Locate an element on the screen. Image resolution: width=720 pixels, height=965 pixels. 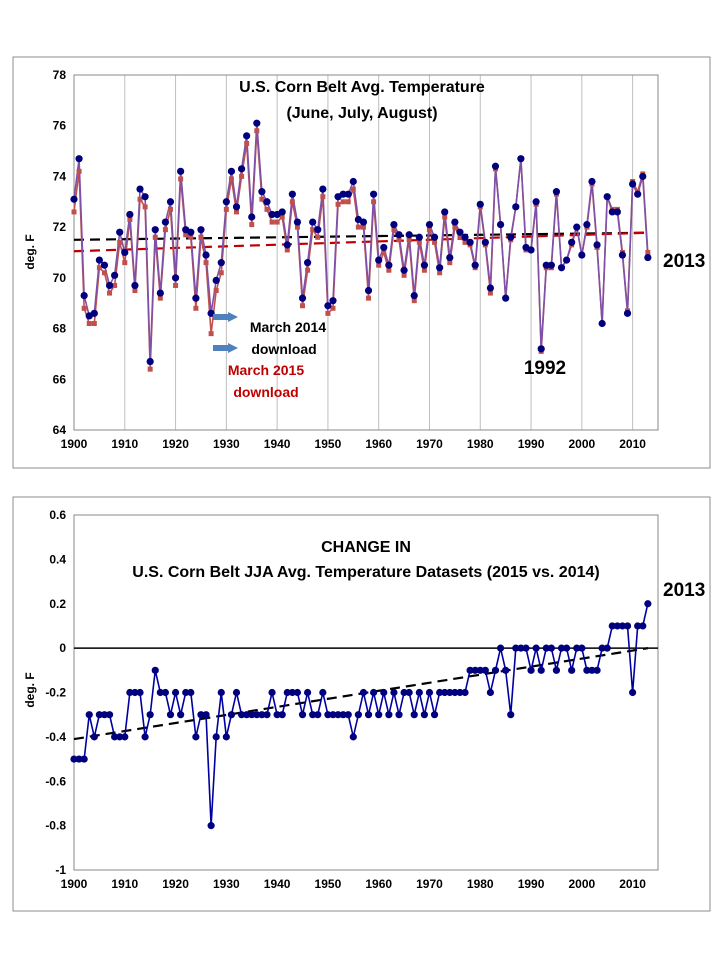
x-tick-label: 1900 is located at coordinates (74, 884).